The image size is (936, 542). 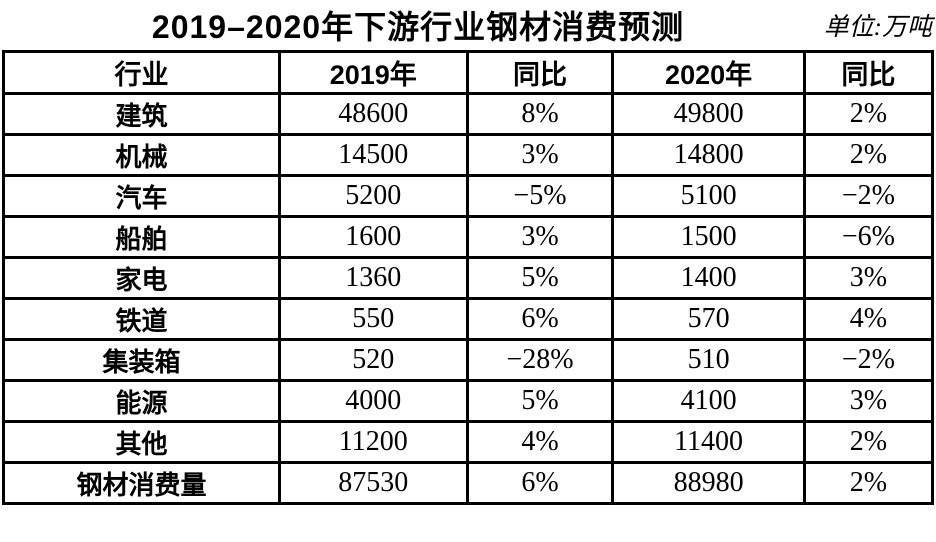 I want to click on industry-cell: 集装箱, so click(x=141, y=360).